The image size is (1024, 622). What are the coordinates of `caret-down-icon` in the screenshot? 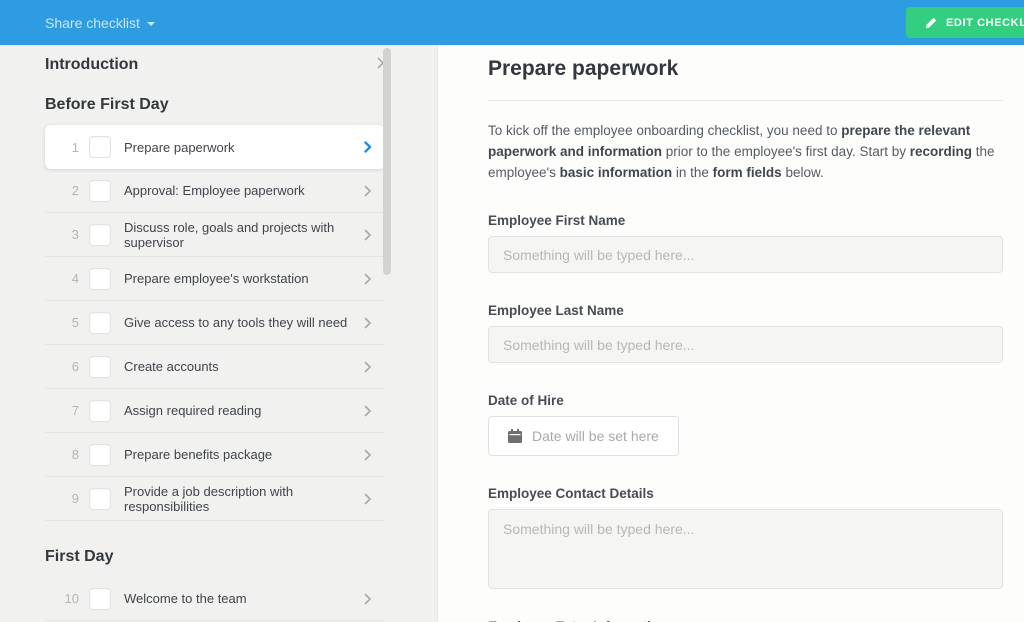 It's located at (150, 23).